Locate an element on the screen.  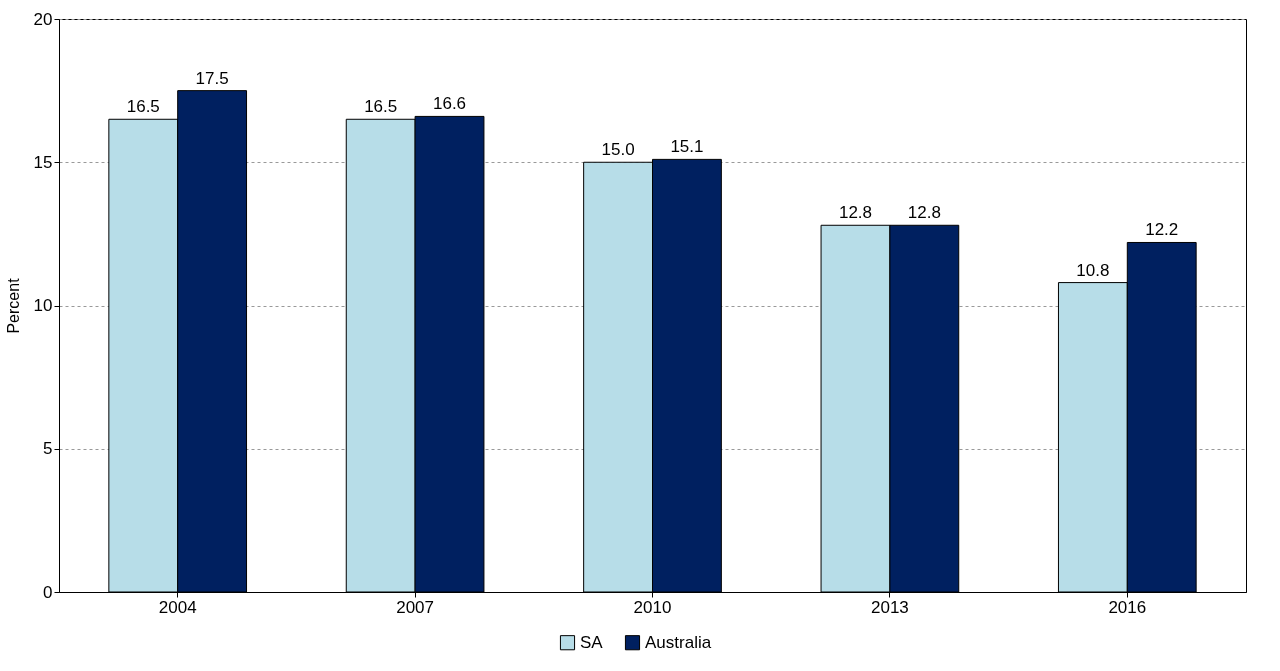
x-tick-label: 2004 is located at coordinates (177, 607).